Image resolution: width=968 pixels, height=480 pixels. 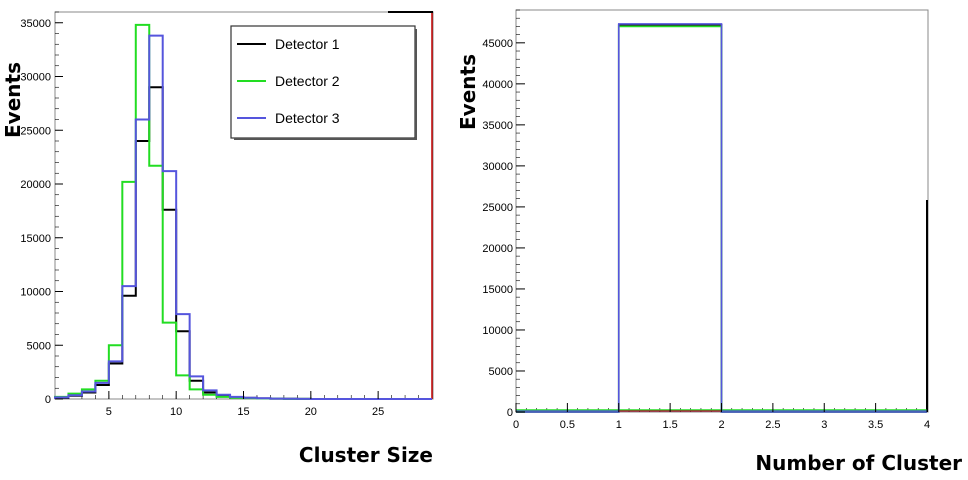 What do you see at coordinates (567, 425) in the screenshot?
I see `right-x-tick-label: 0.5` at bounding box center [567, 425].